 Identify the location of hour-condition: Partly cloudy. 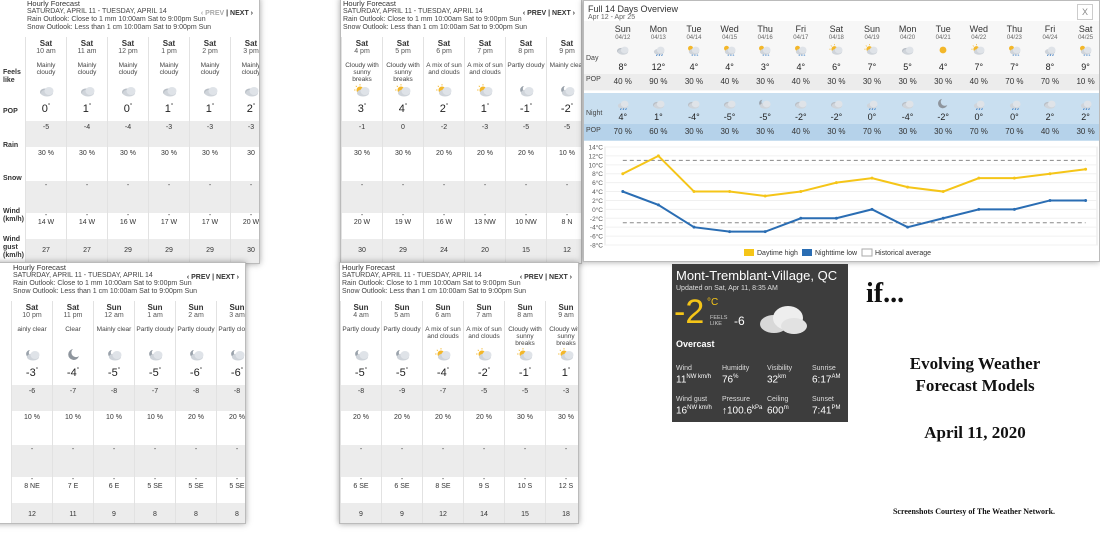
(402, 329).